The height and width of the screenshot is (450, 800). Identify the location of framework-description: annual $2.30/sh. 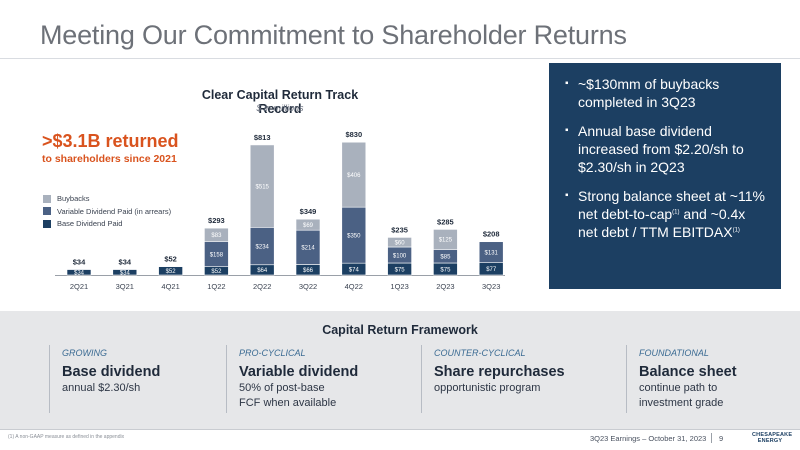
(101, 388).